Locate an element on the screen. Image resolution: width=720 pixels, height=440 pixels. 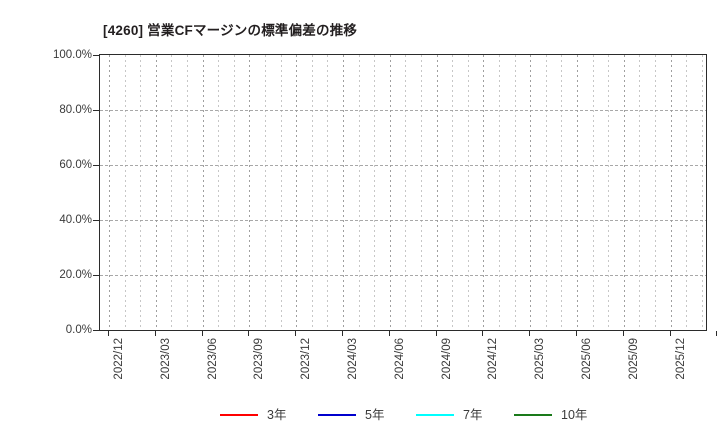
y-axis-tick-label: 100.0% is located at coordinates (72, 55).